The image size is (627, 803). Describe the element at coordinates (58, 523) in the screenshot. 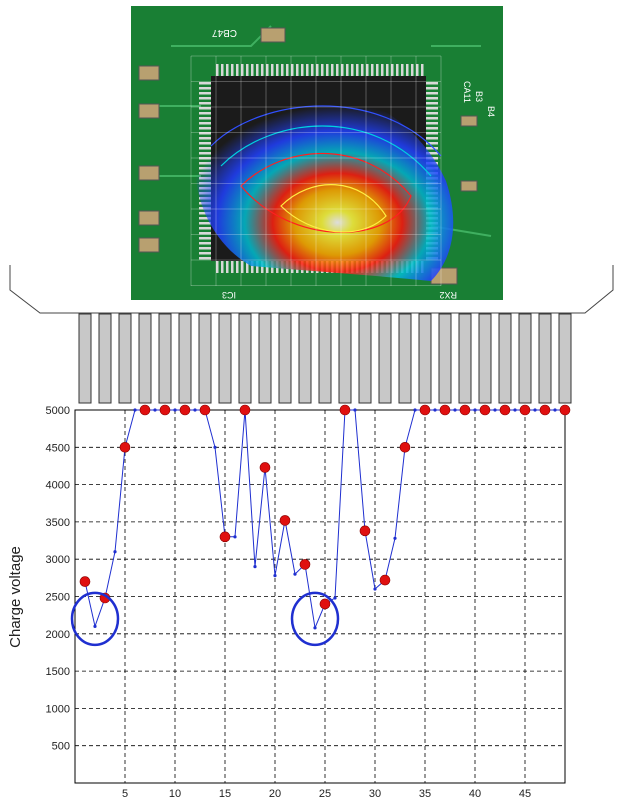

I see `y-tick-label: 3500` at that location.